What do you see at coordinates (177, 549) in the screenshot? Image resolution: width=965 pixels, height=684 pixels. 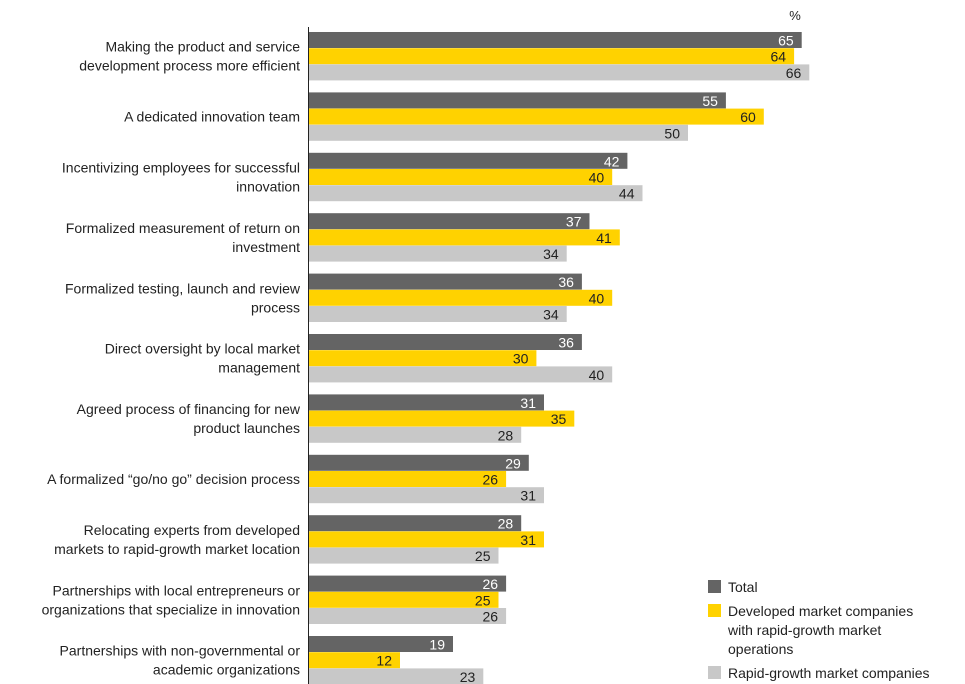 I see `category-label-line: markets to rapid-growth market location` at bounding box center [177, 549].